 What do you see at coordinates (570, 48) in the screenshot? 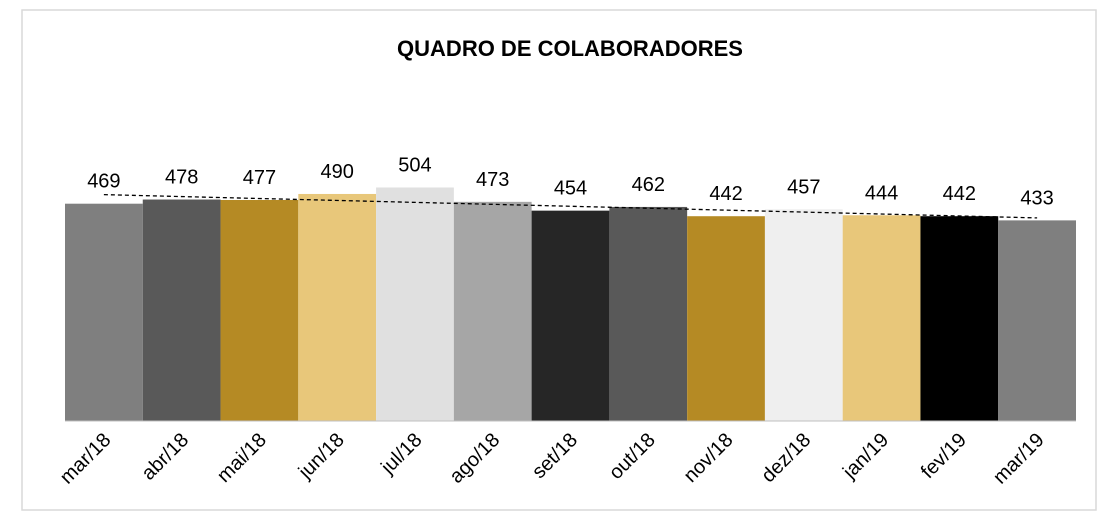
I see `chart-title: QUADRO DE COLABORADORES` at bounding box center [570, 48].